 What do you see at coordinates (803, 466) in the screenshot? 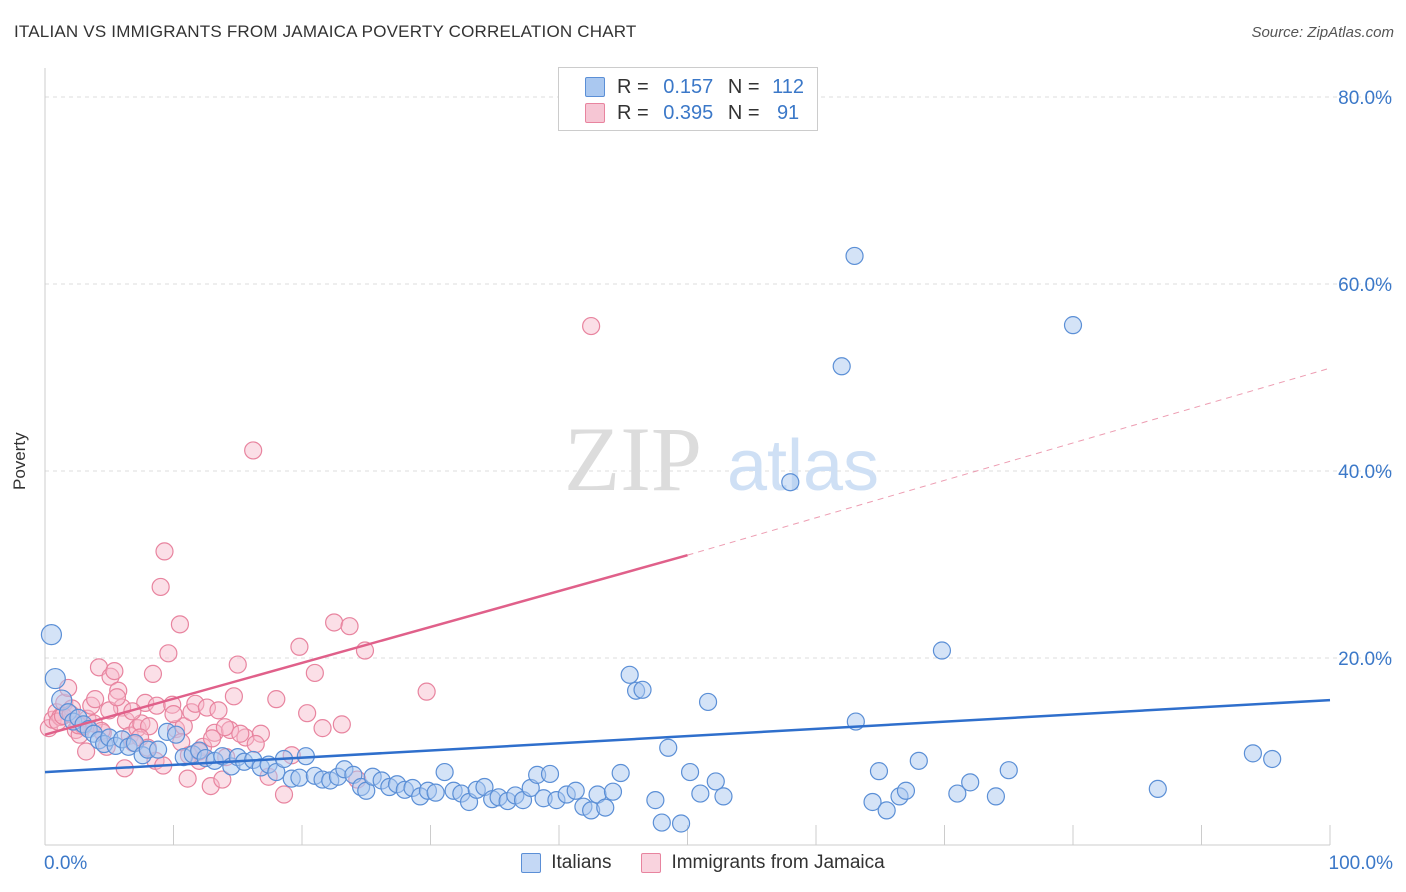
I see `watermark-atlas: atlas` at bounding box center [803, 466].